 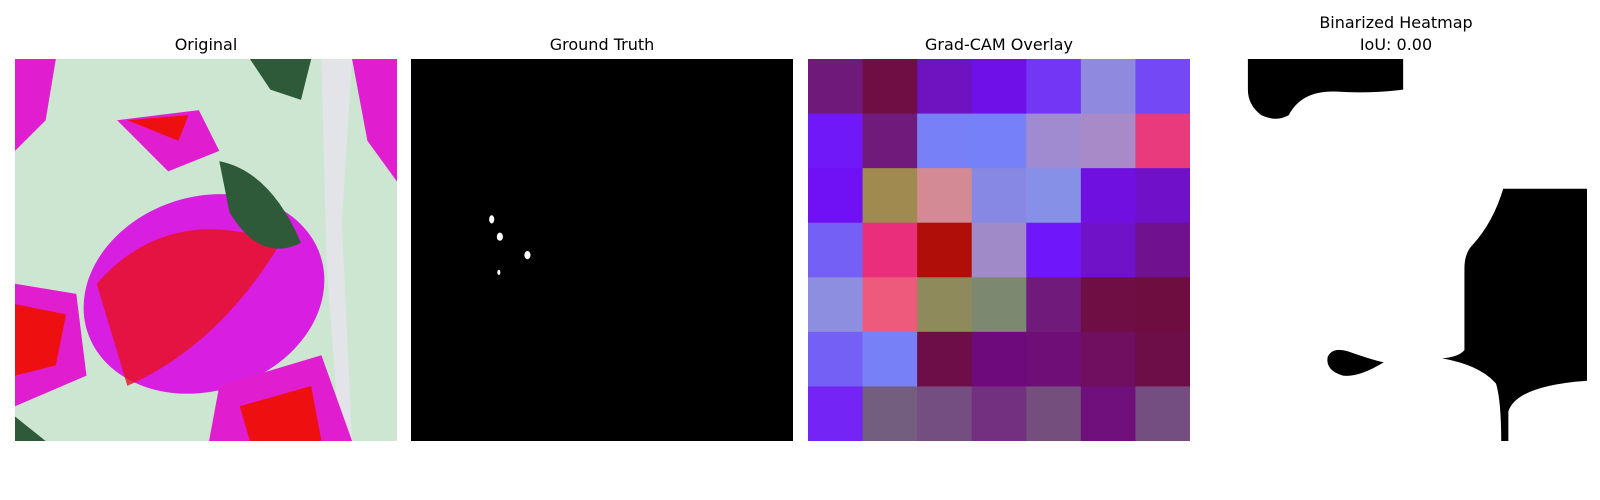 What do you see at coordinates (999, 44) in the screenshot?
I see `panel-title: Grad-CAM Overlay` at bounding box center [999, 44].